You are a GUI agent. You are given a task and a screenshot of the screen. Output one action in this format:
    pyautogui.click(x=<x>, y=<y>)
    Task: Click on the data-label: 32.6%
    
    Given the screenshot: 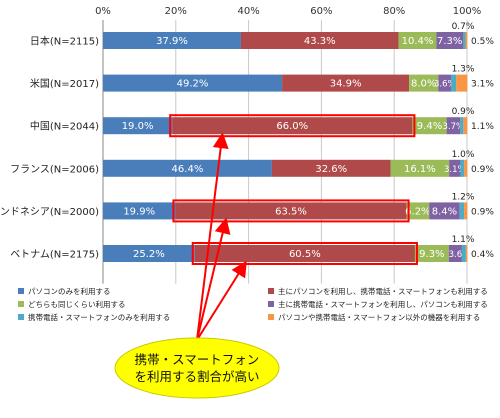 What is the action you would take?
    pyautogui.click(x=331, y=169)
    